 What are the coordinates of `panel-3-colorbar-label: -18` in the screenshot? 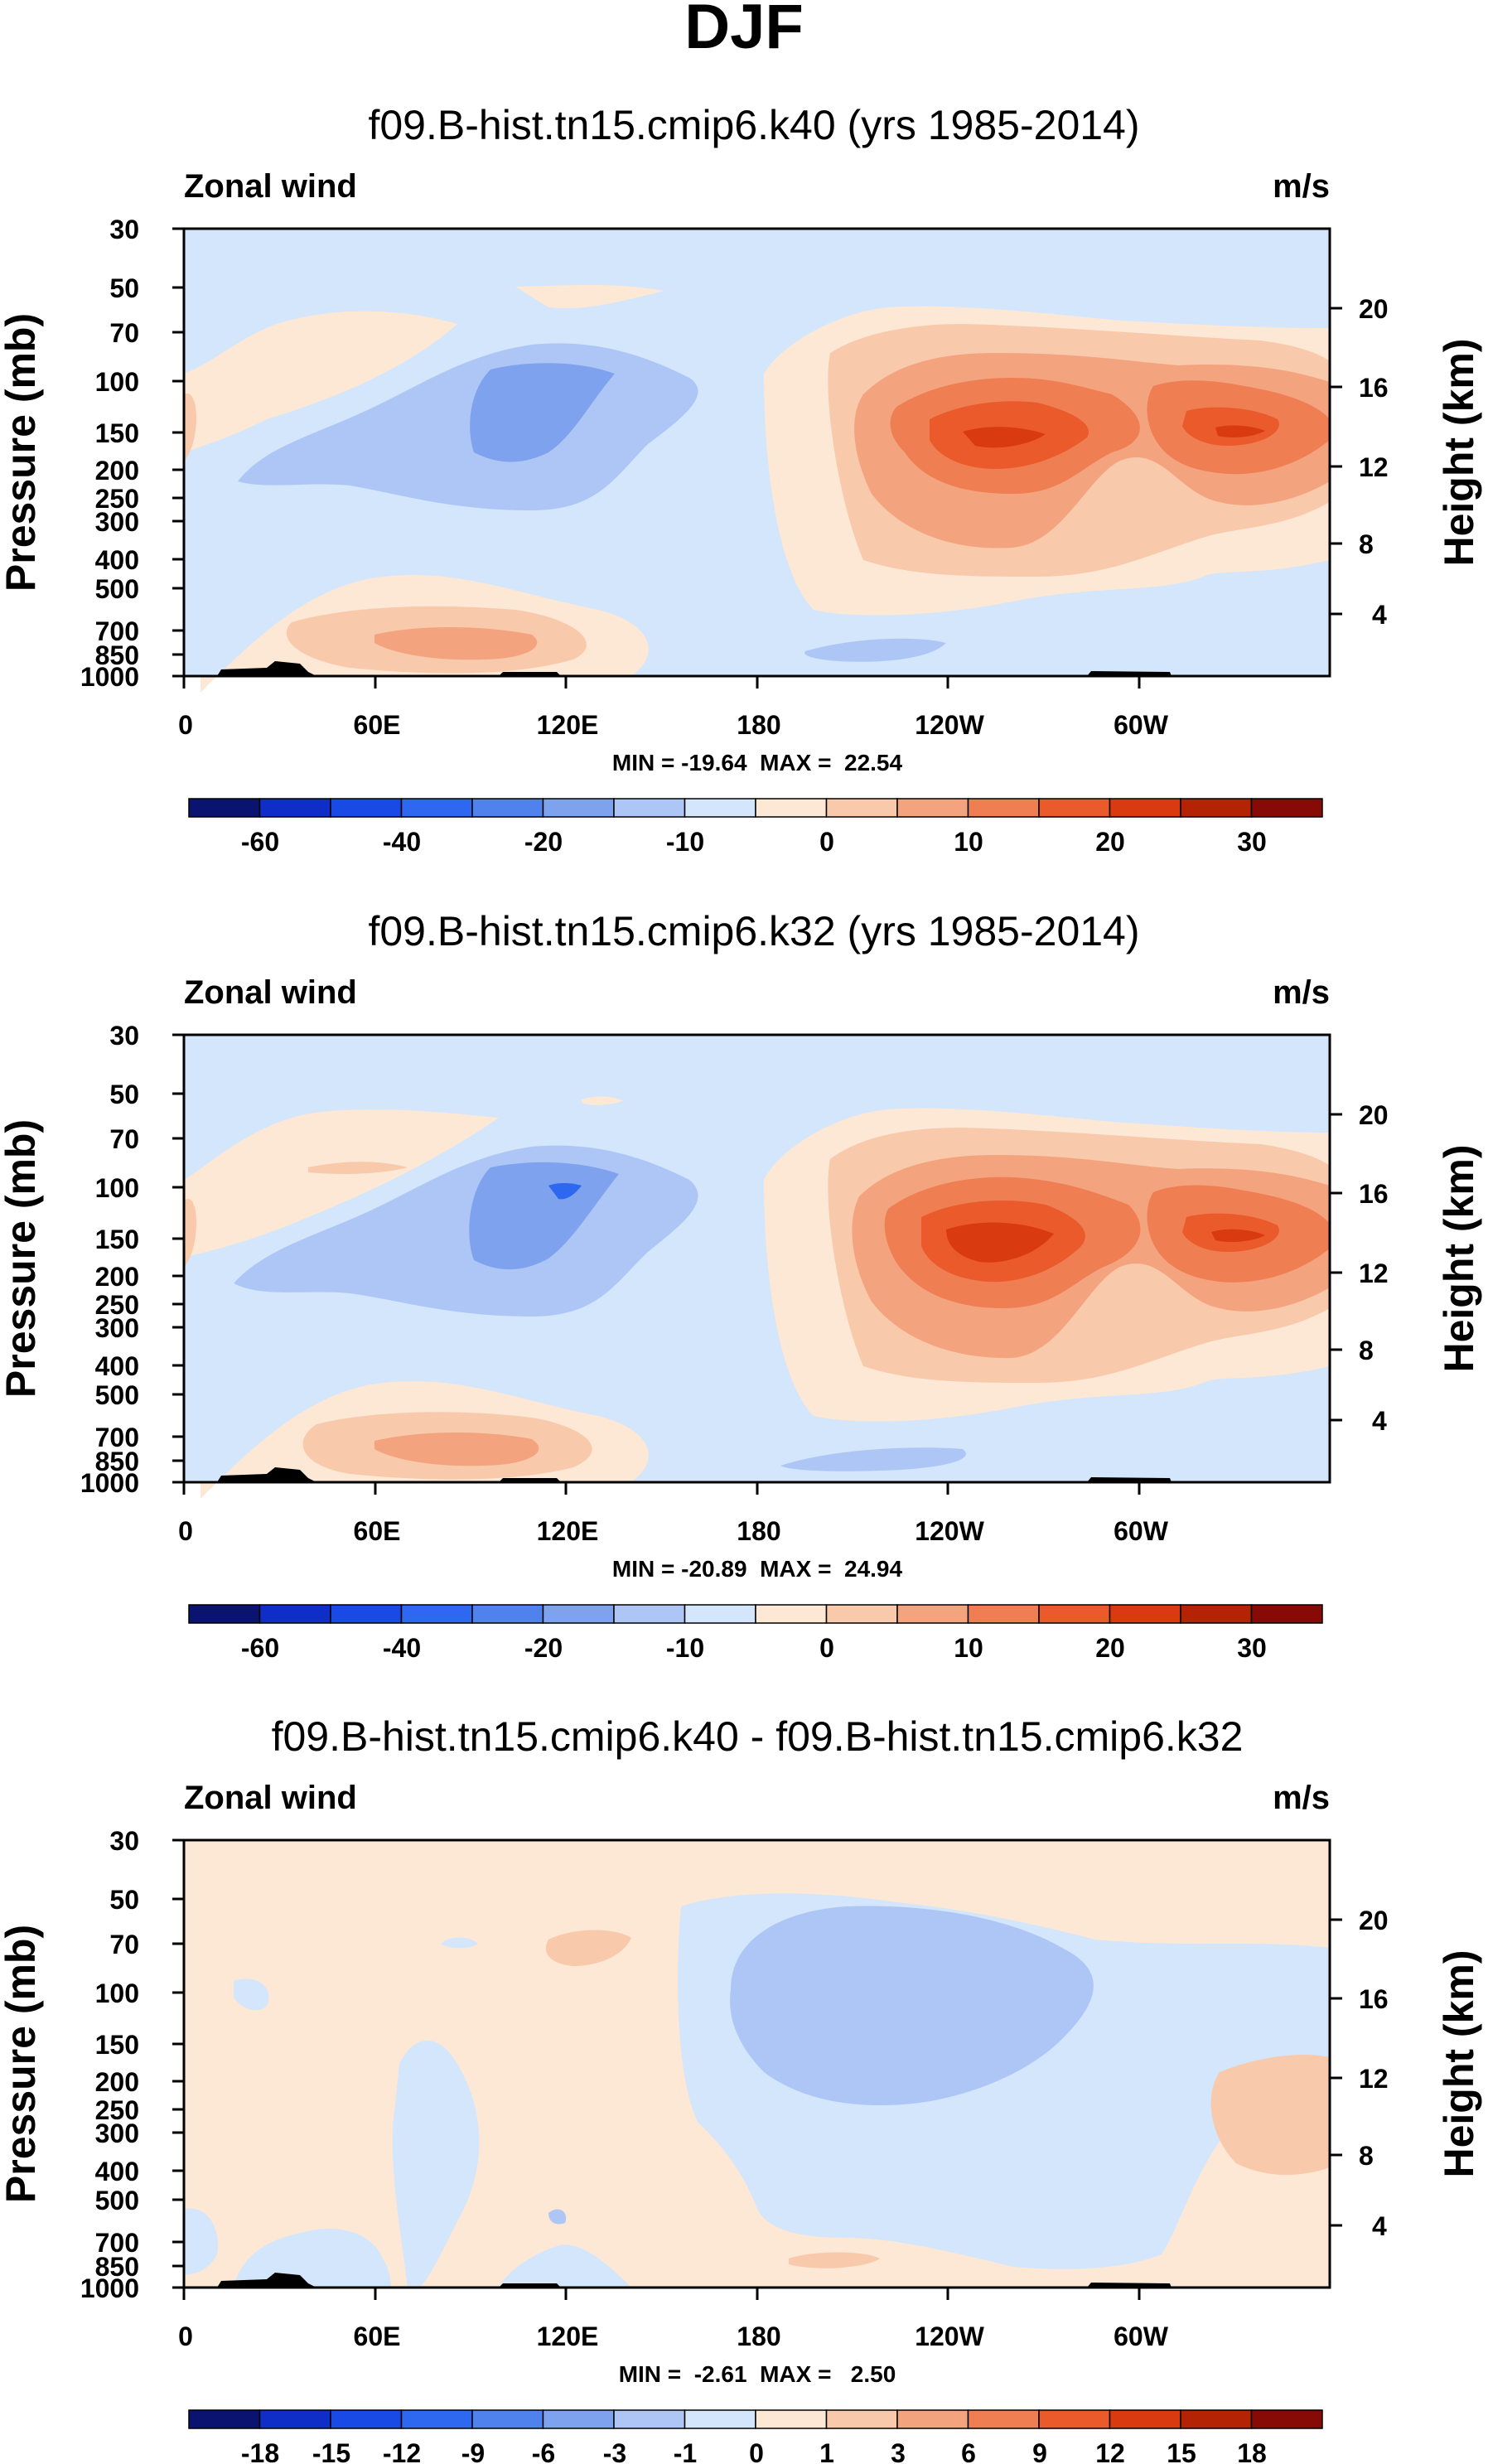 It's located at (260, 2451).